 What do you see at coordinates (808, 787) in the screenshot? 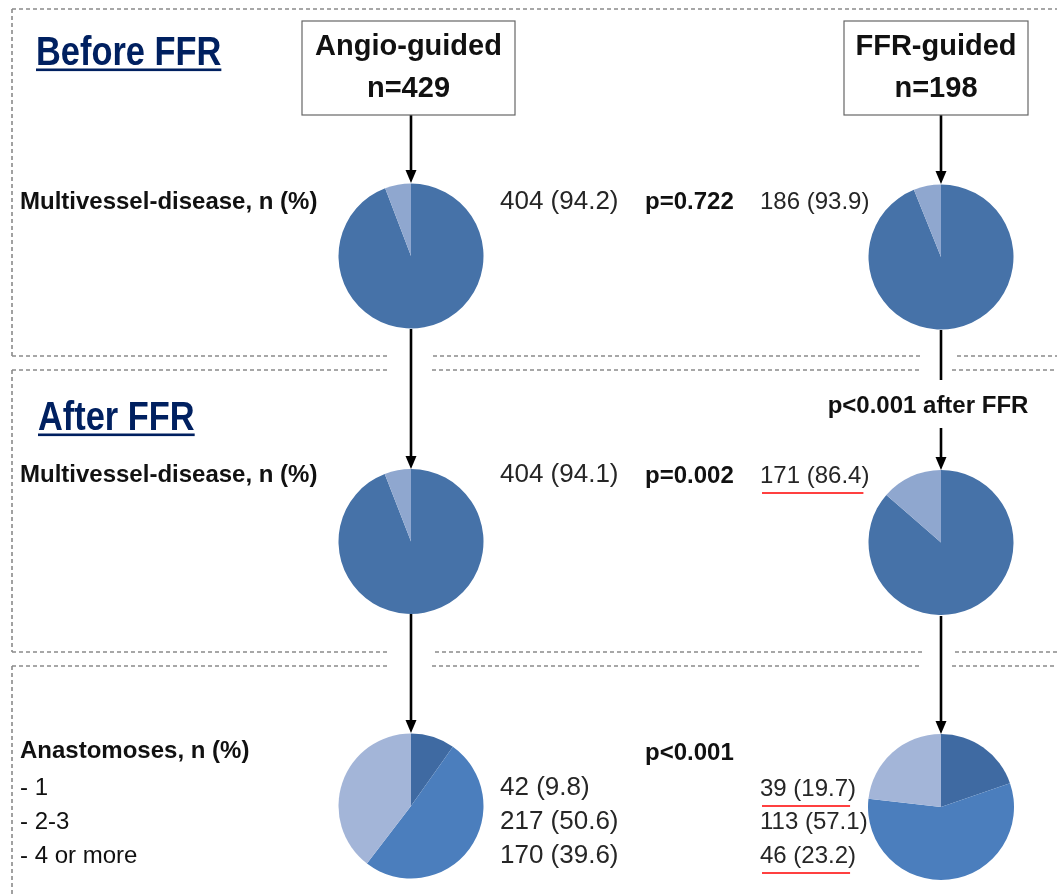
I see `text: 39 (19.7)` at bounding box center [808, 787].